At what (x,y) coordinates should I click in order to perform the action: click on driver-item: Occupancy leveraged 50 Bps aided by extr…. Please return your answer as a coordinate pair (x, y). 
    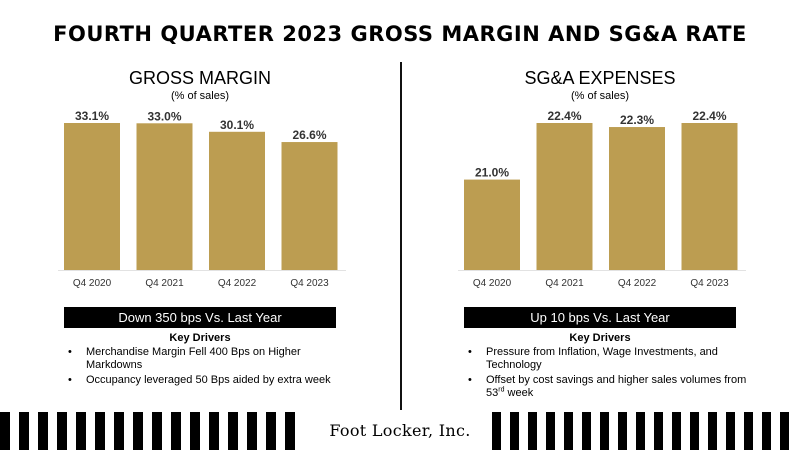
    Looking at the image, I should click on (209, 380).